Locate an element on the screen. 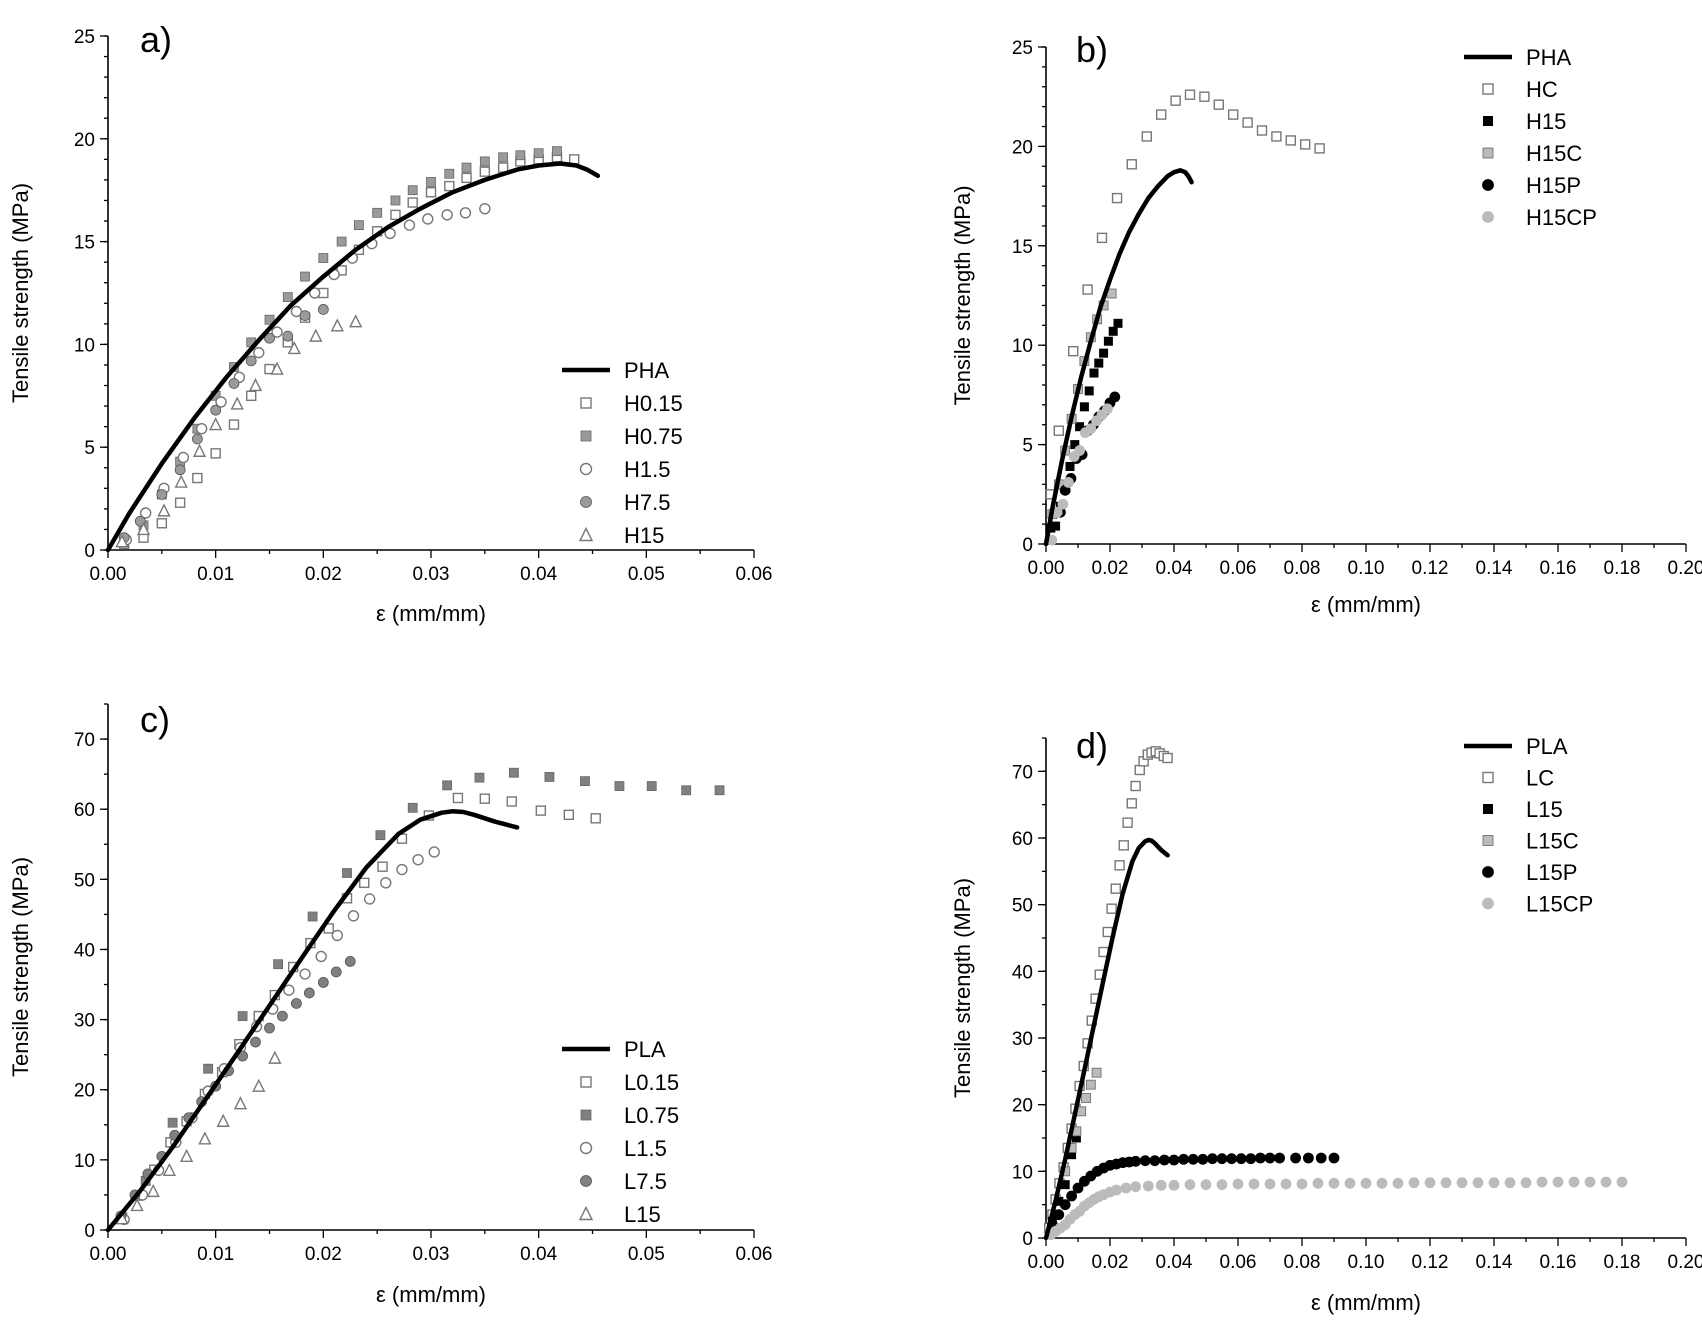 Image resolution: width=1702 pixels, height=1333 pixels. y-tick-label: 5 is located at coordinates (1027, 446).